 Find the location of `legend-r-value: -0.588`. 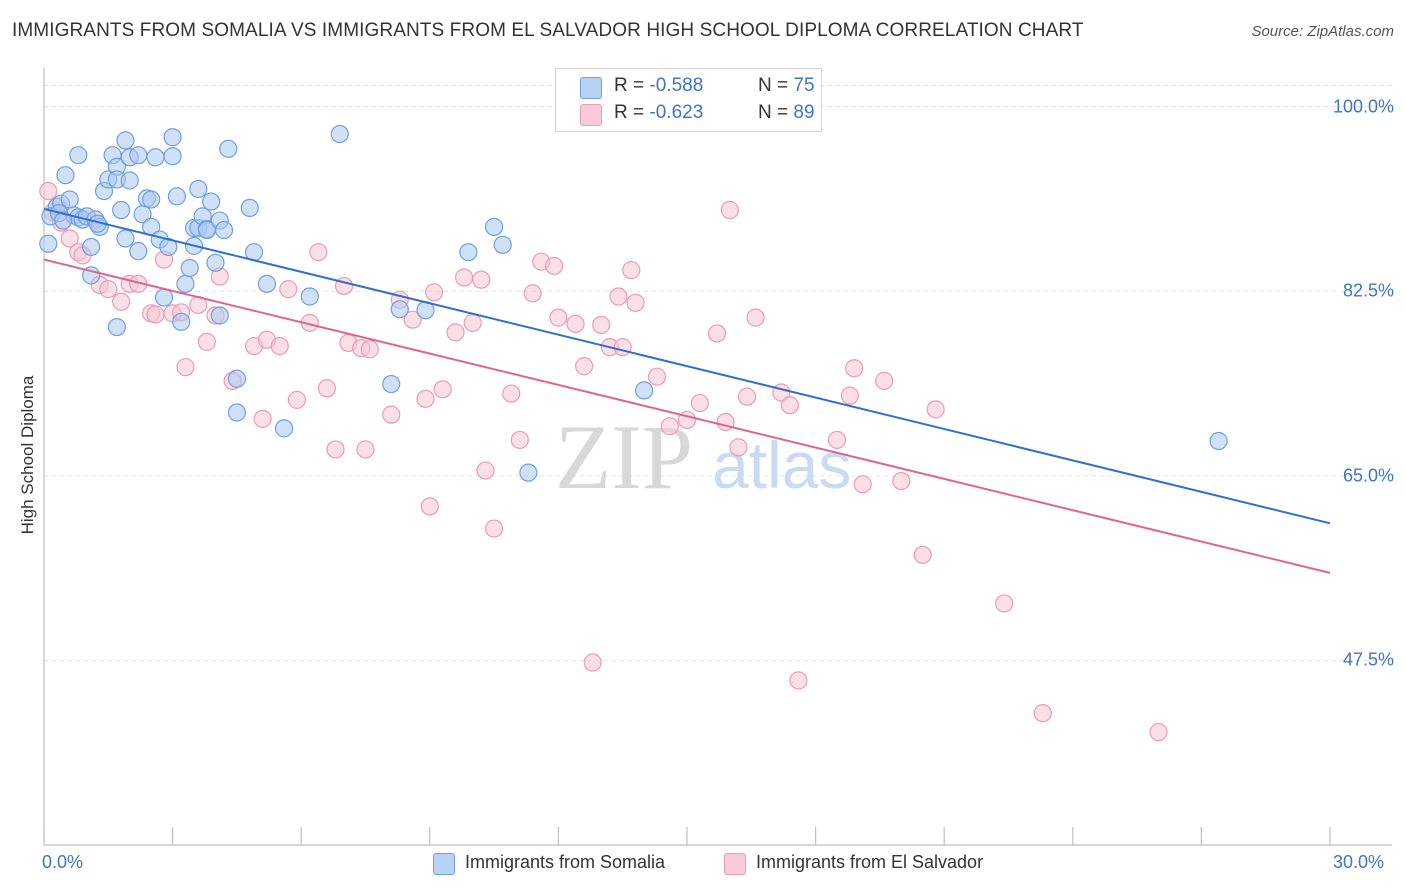

legend-r-value: -0.588 is located at coordinates (676, 85).